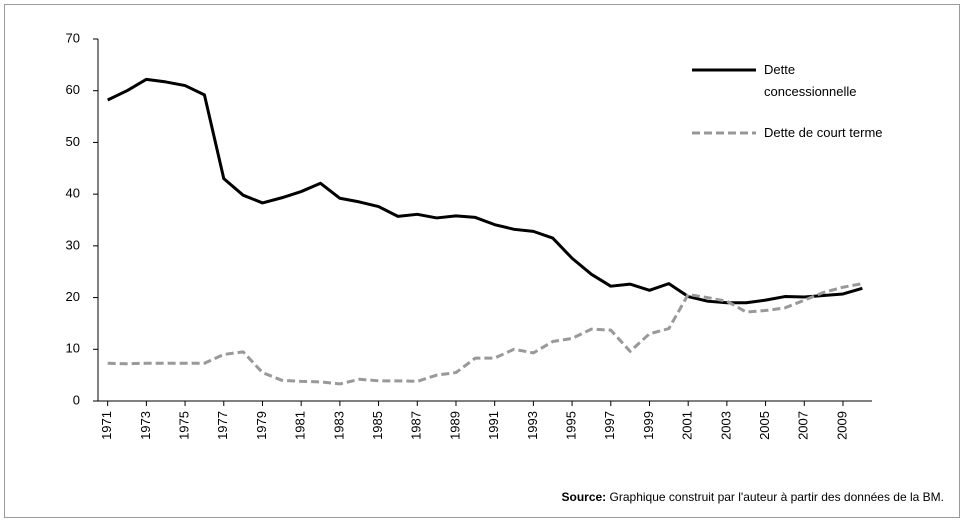 This screenshot has height=524, width=966. Describe the element at coordinates (73, 296) in the screenshot. I see `y-tick-label: 20` at that location.